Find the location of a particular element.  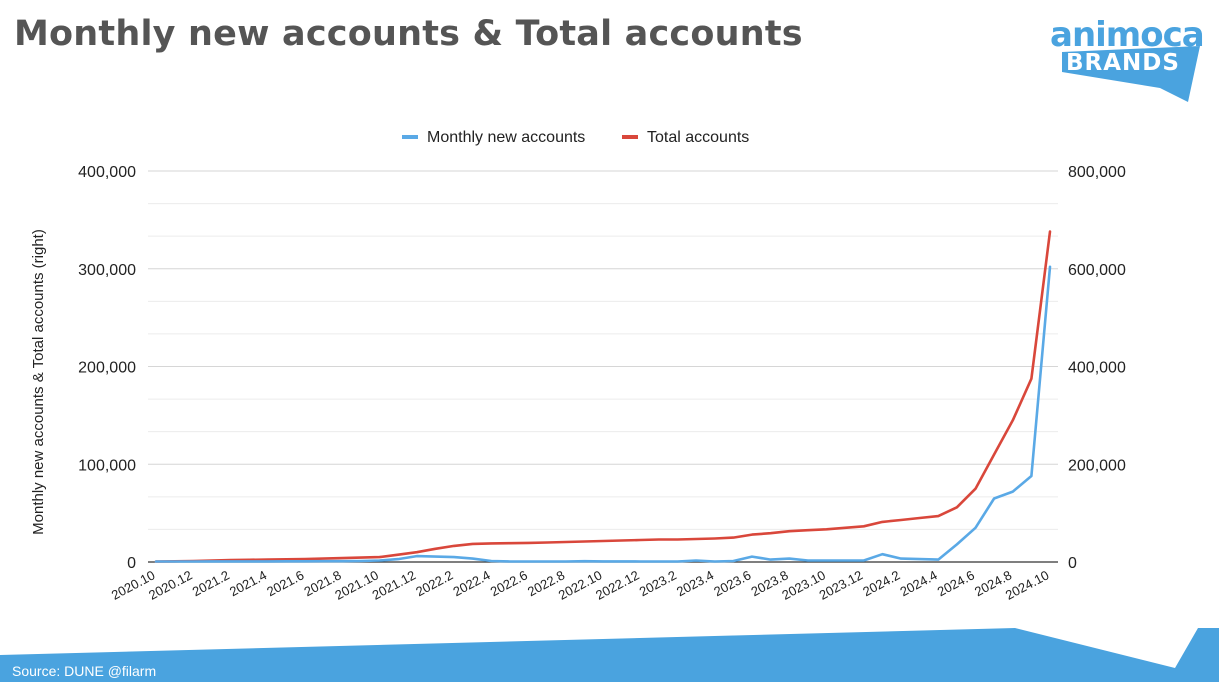

logo-banner-shape is located at coordinates (1131, 74).